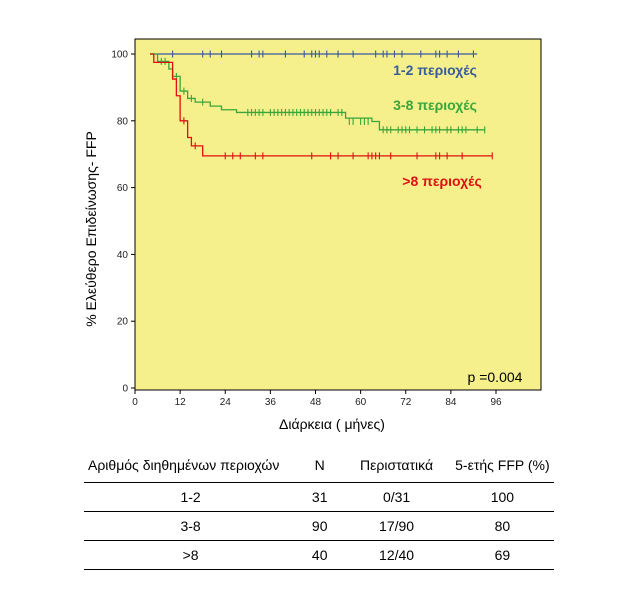 Image resolution: width=626 pixels, height=608 pixels. What do you see at coordinates (502, 526) in the screenshot?
I see `cell-ffp: 80` at bounding box center [502, 526].